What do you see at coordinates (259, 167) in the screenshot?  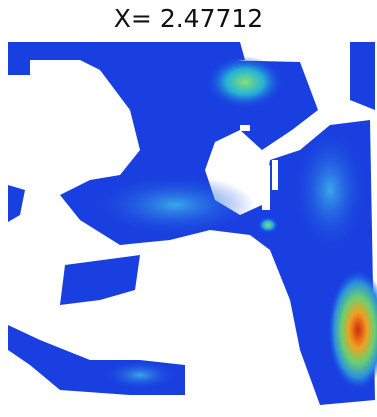 I see `gaps` at bounding box center [259, 167].